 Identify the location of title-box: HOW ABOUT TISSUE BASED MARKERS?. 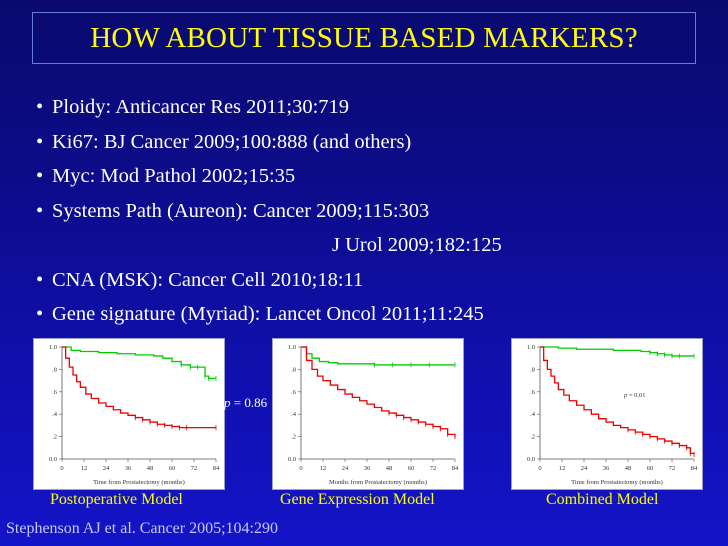
(364, 38).